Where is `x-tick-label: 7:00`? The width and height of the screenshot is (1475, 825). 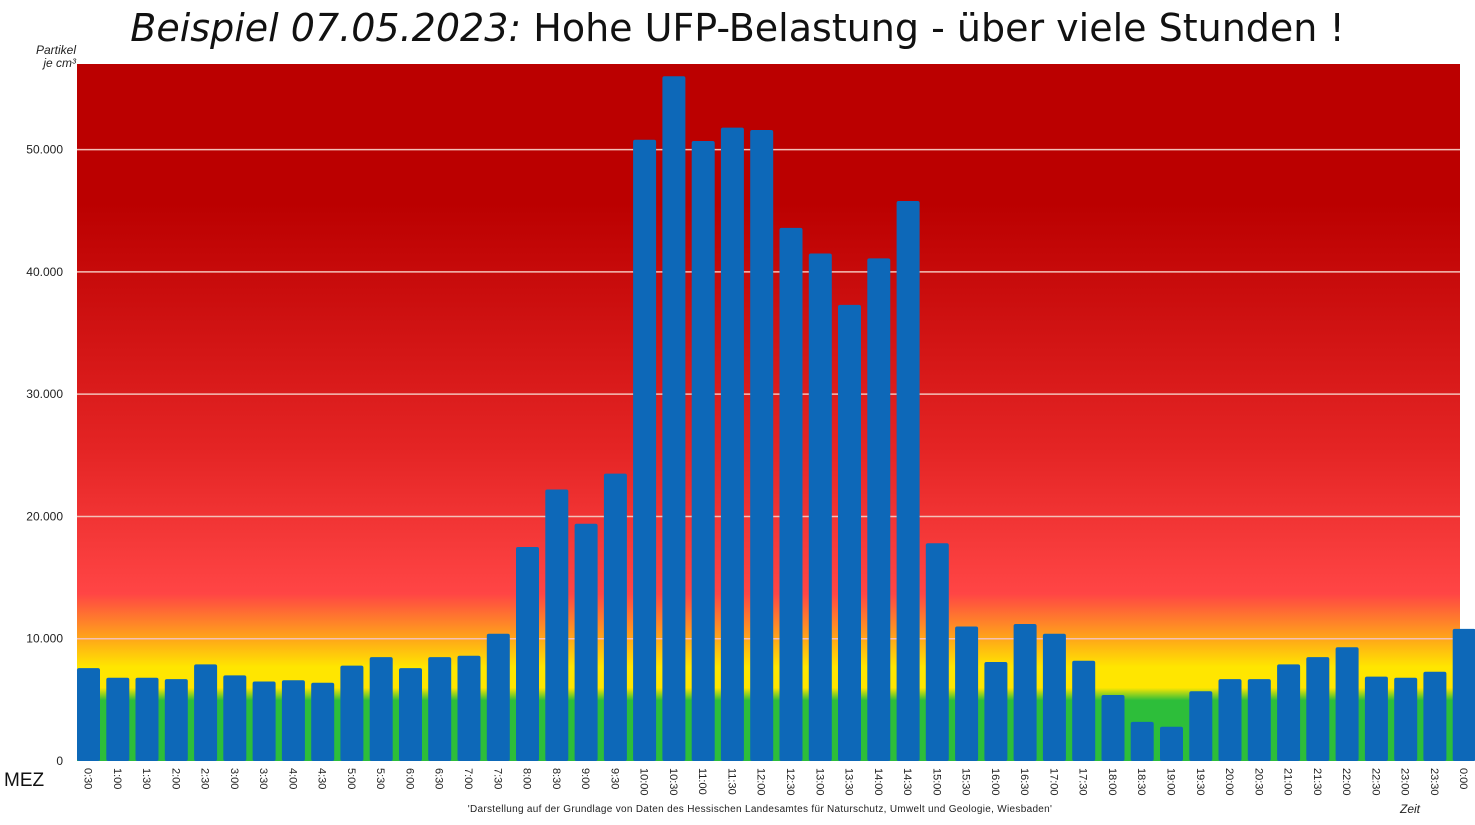
x-tick-label: 7:00 is located at coordinates (468, 778).